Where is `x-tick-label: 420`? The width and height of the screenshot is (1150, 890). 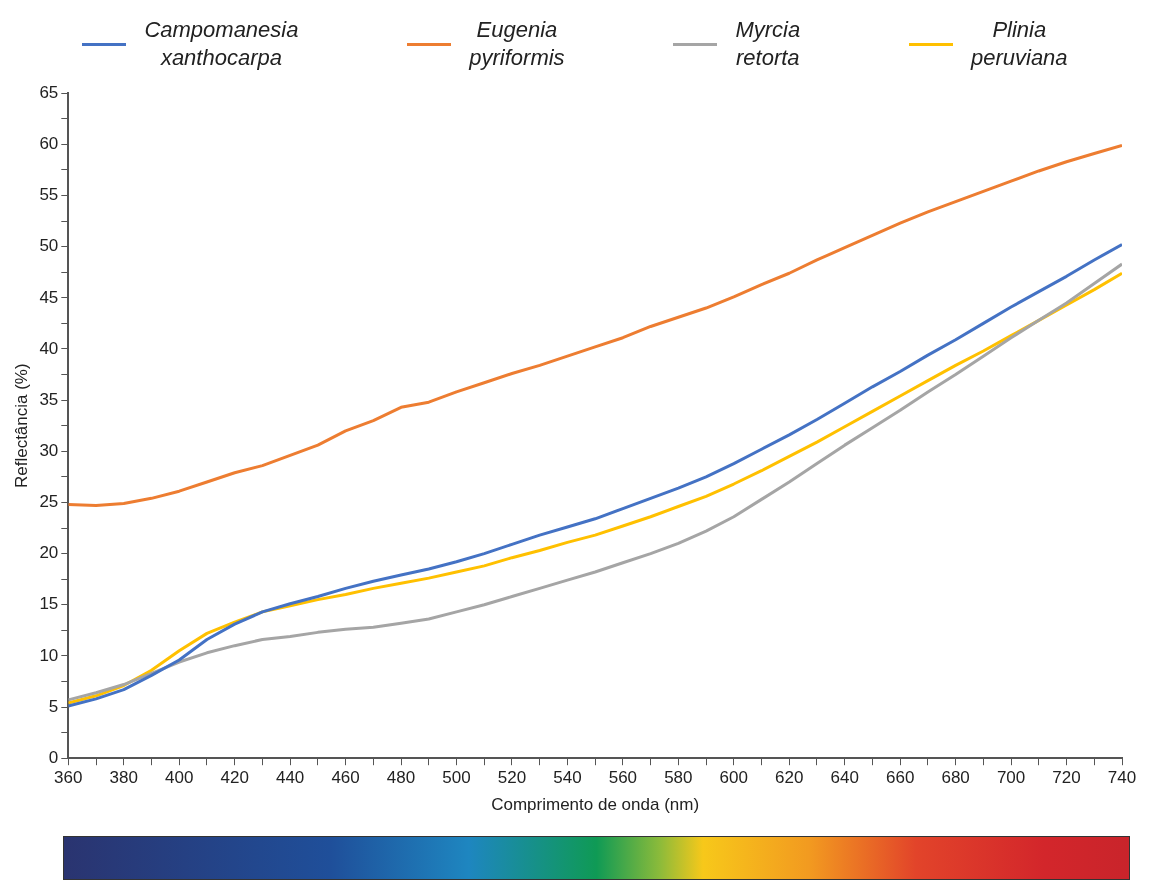 x-tick-label: 420 is located at coordinates (234, 778).